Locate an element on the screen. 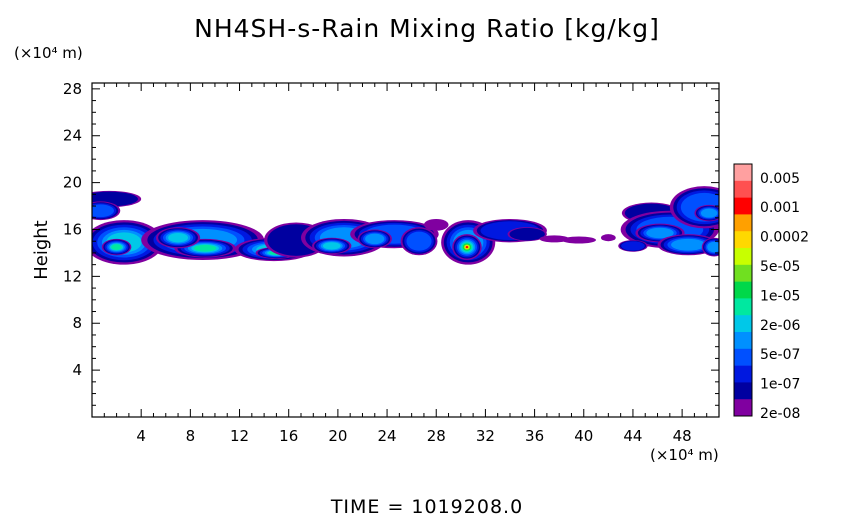  y-tick-label: 16 is located at coordinates (72, 229).